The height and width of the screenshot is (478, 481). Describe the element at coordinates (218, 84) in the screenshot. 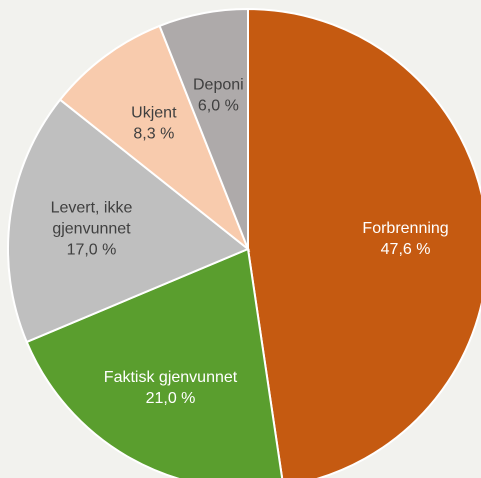

I see `pie-category-label: Deponi` at that location.